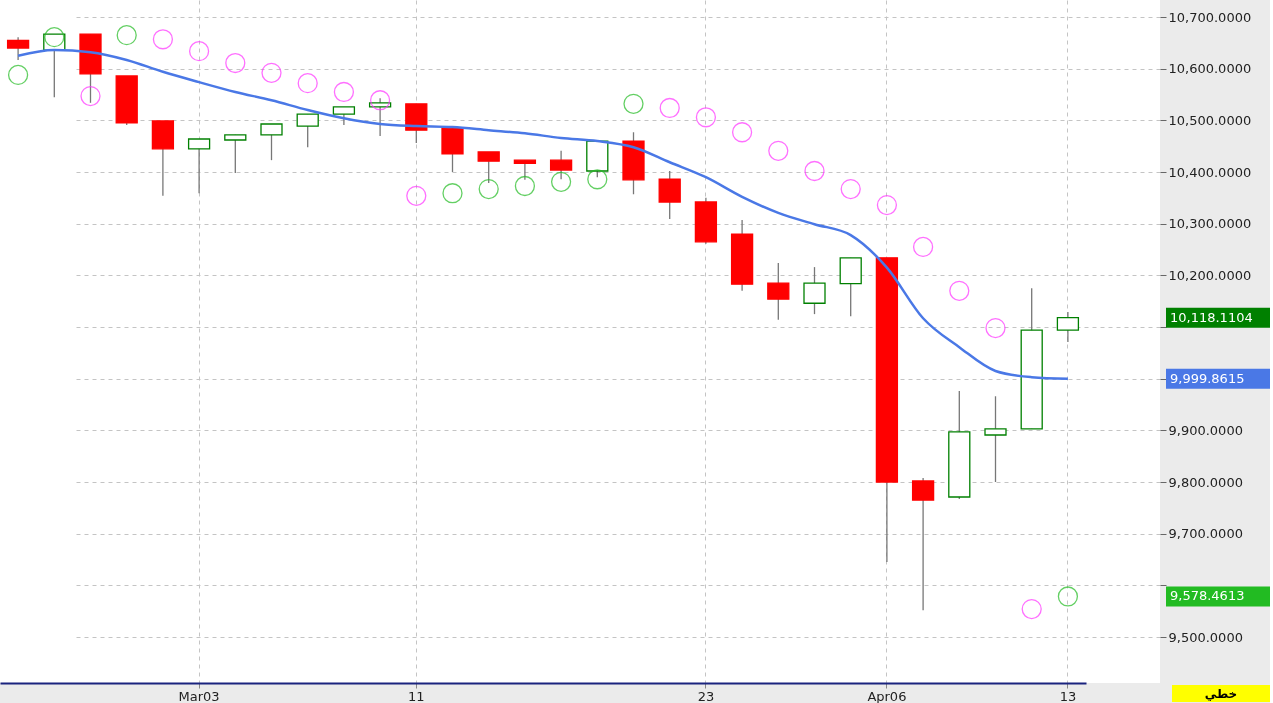  What do you see at coordinates (1210, 17) in the screenshot?
I see `y-tick-label: 10,700.0000` at bounding box center [1210, 17].